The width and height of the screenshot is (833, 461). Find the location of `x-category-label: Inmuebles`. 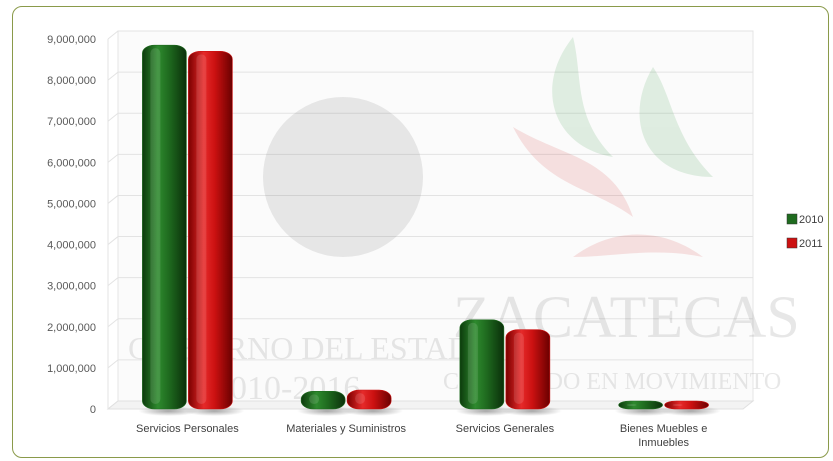

x-category-label: Inmuebles is located at coordinates (663, 443).